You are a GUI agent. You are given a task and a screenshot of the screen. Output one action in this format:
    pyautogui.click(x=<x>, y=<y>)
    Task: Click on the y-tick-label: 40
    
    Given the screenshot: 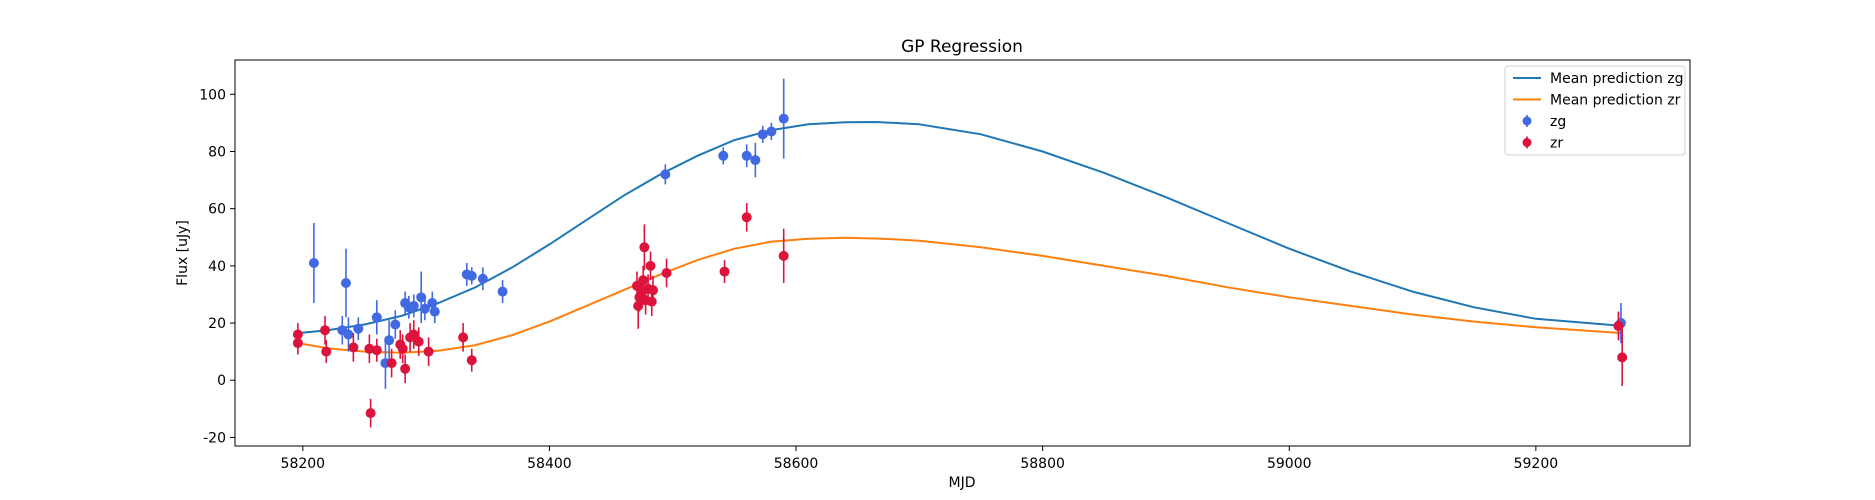 What is the action you would take?
    pyautogui.click(x=217, y=267)
    